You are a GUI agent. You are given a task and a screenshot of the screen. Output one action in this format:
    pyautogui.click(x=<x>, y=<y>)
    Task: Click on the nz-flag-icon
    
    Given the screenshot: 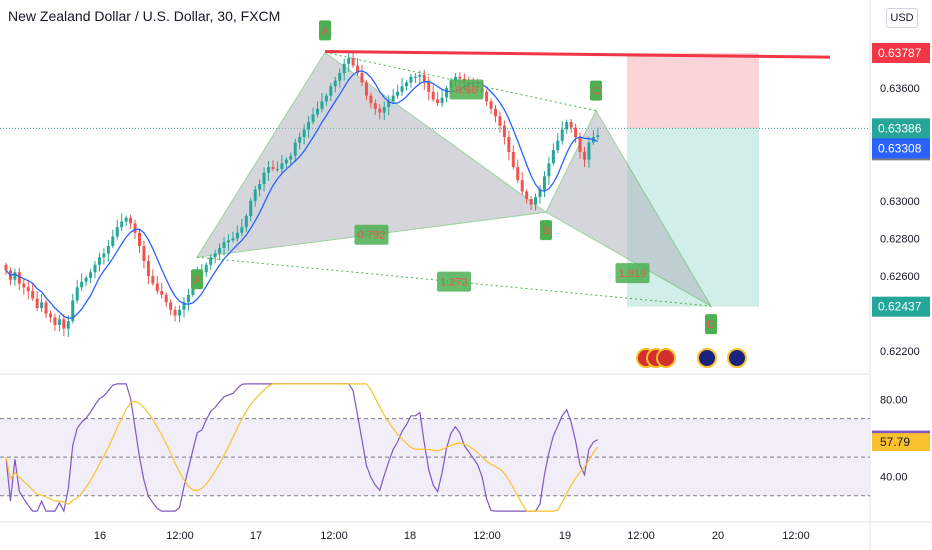 What is the action you would take?
    pyautogui.click(x=737, y=358)
    